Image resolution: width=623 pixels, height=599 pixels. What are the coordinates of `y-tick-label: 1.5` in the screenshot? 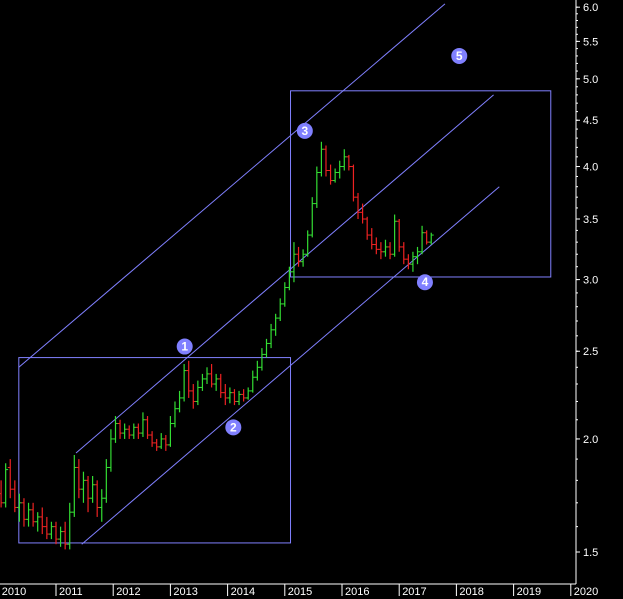 It's located at (590, 553).